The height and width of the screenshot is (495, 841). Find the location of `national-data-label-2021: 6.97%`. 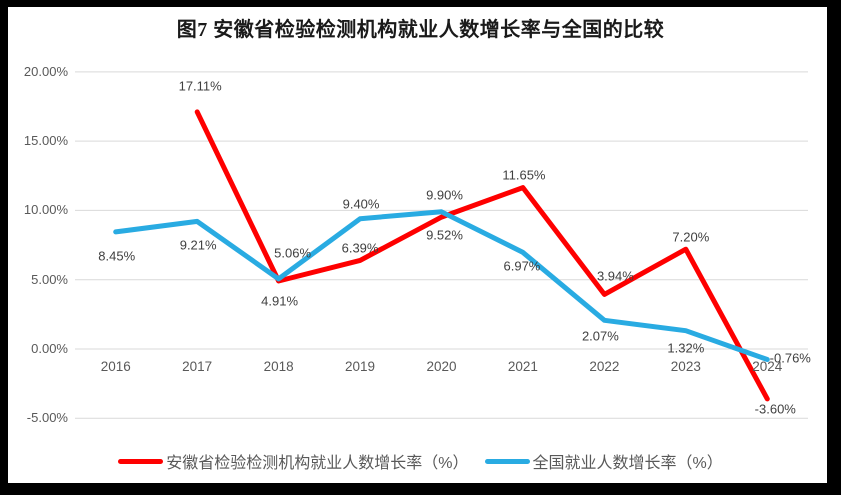

national-data-label-2021: 6.97% is located at coordinates (522, 266).